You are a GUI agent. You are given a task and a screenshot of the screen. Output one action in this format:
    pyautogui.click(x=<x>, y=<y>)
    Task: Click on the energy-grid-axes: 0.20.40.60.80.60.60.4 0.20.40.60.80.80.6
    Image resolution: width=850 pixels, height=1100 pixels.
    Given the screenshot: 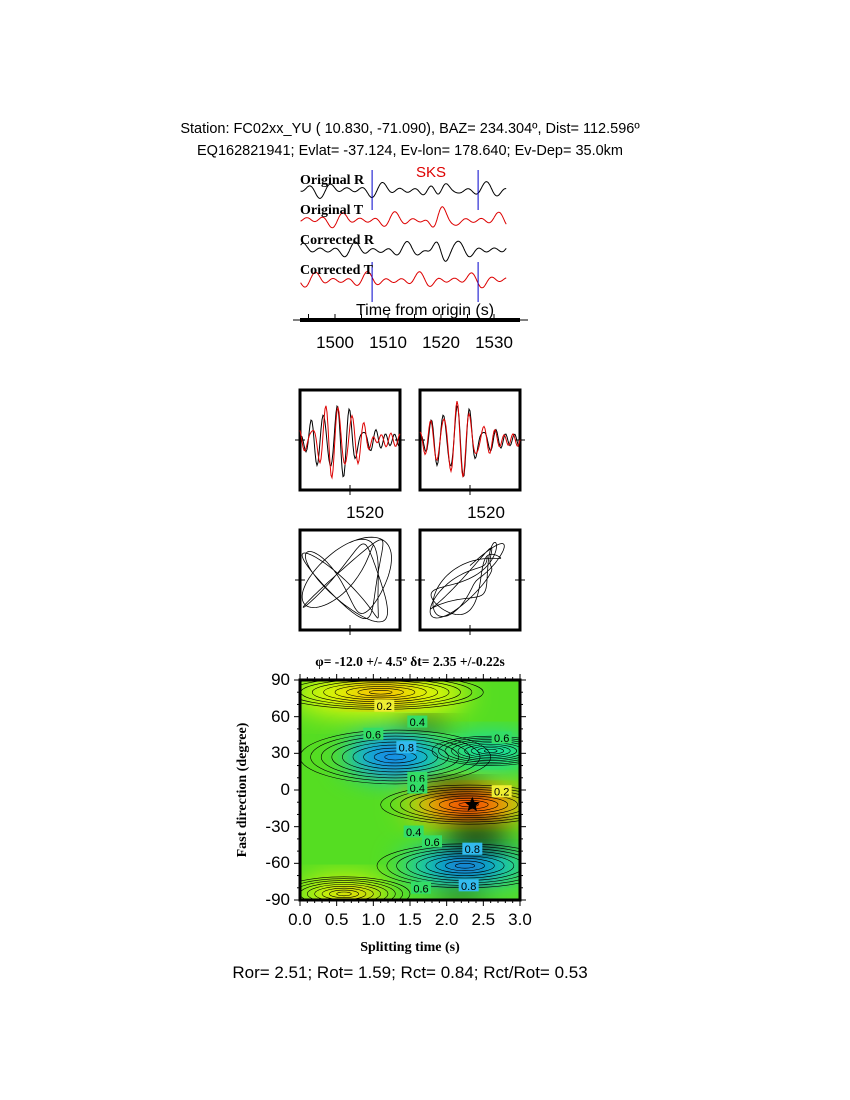 What is the action you would take?
    pyautogui.click(x=410, y=790)
    